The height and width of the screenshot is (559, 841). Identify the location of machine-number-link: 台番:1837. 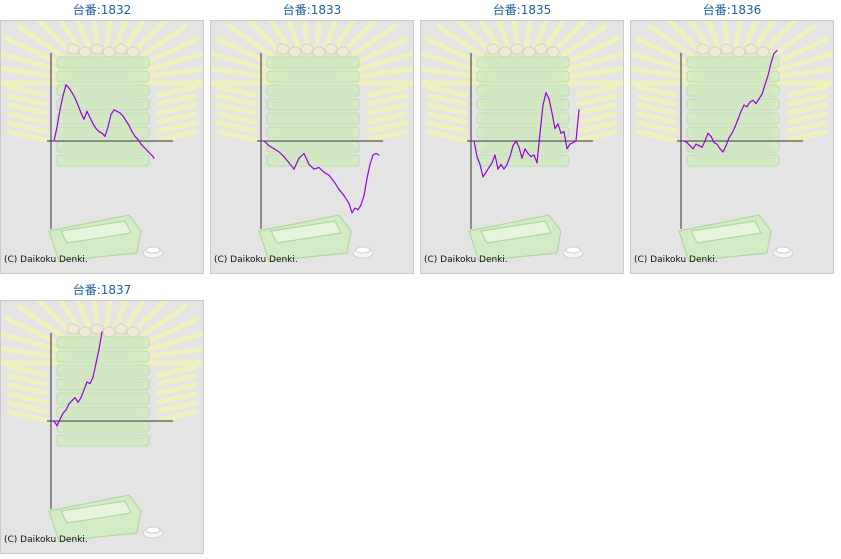
(102, 290).